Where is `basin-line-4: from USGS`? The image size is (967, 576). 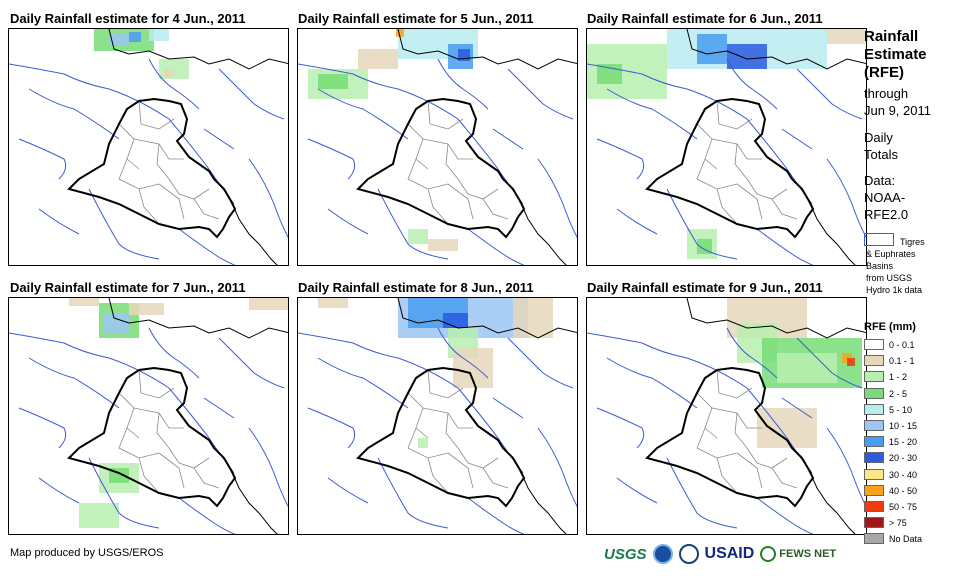
basin-line-4: from USGS is located at coordinates (889, 278).